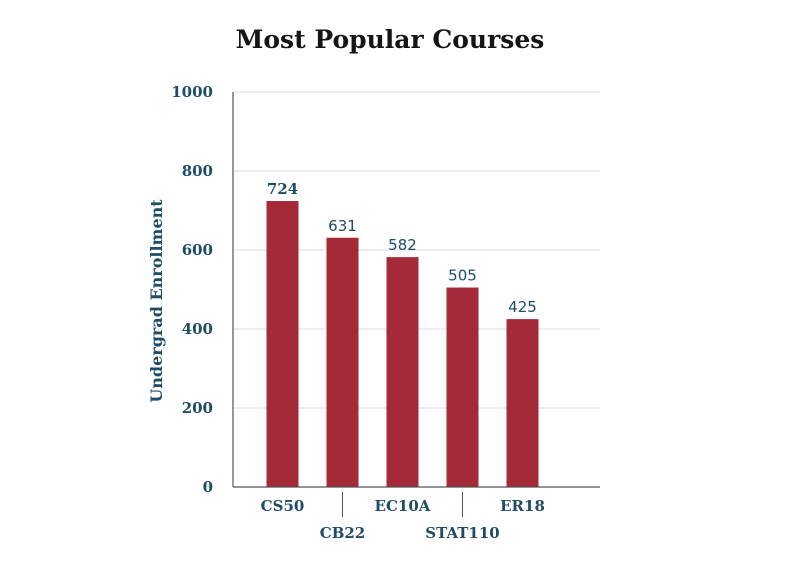 The height and width of the screenshot is (577, 799). Describe the element at coordinates (208, 487) in the screenshot. I see `y-tick-label: 0` at that location.